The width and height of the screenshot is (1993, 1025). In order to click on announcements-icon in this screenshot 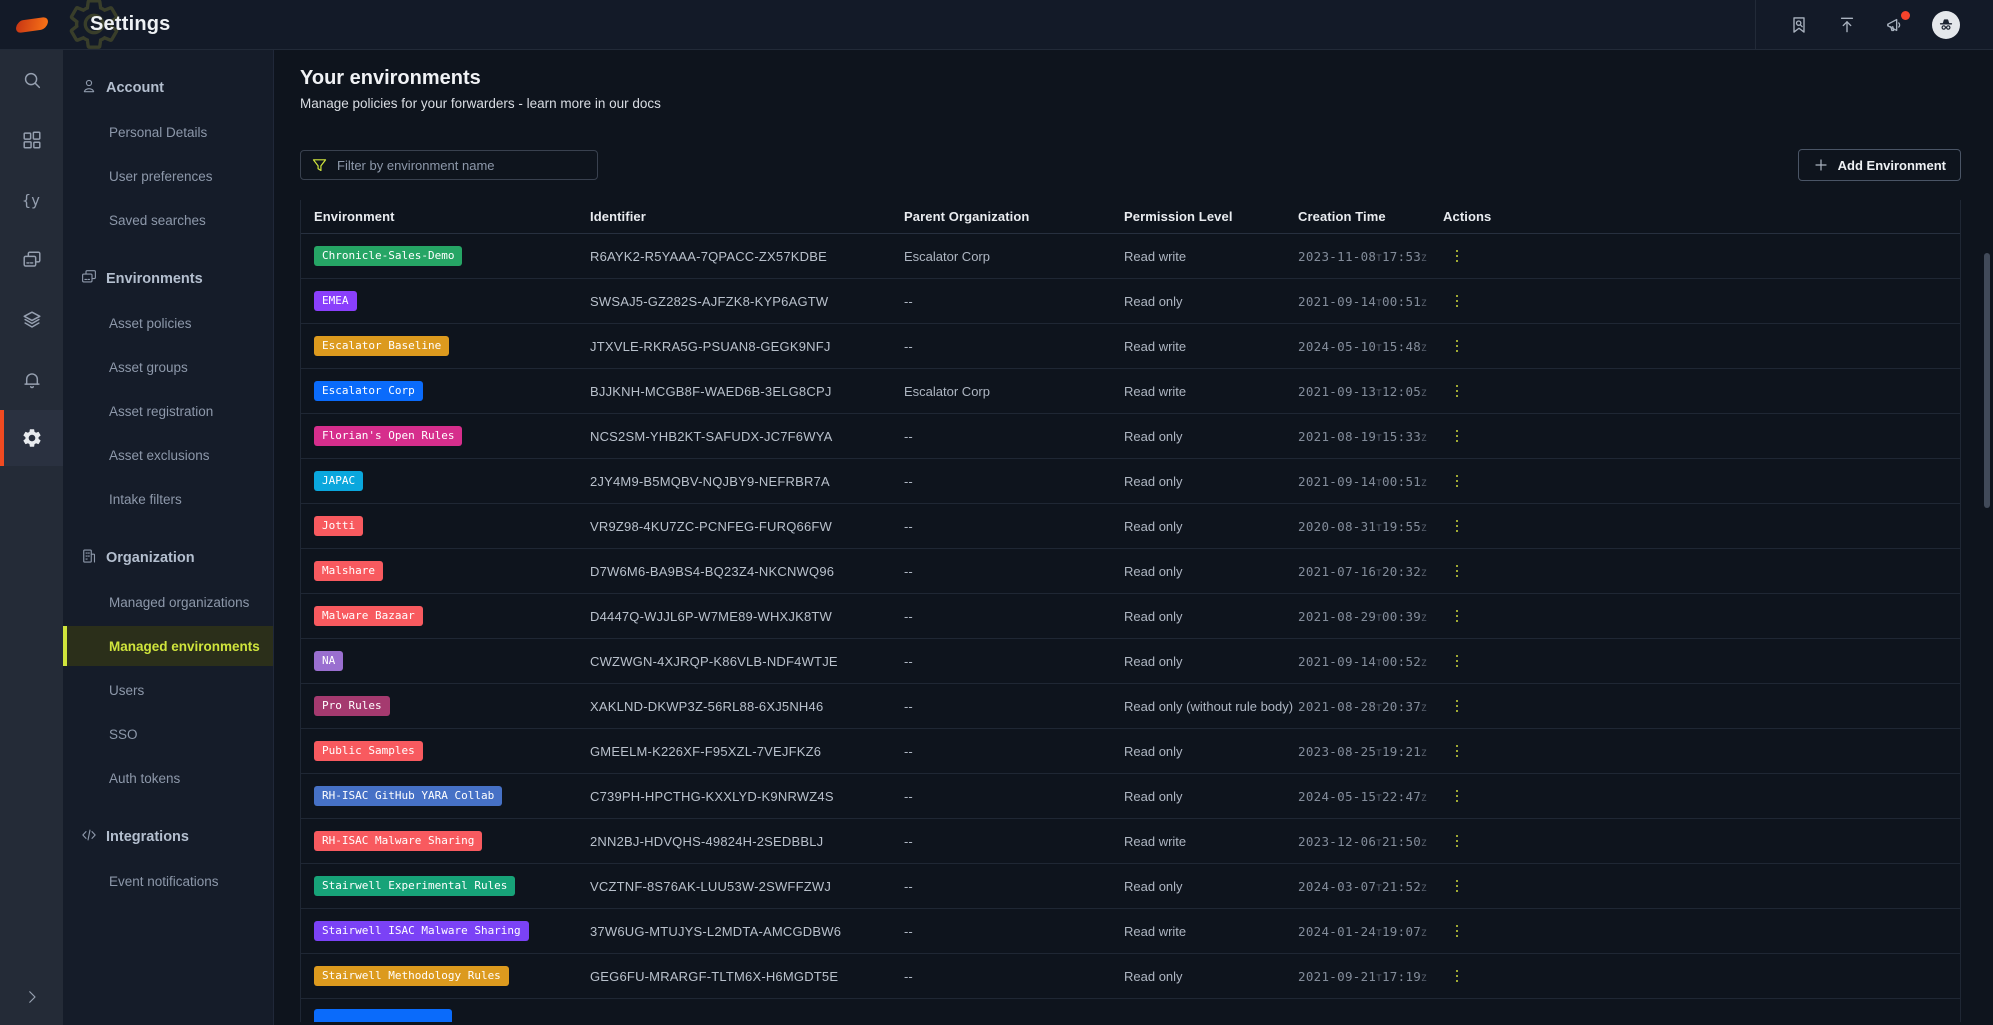, I will do `click(1897, 23)`.